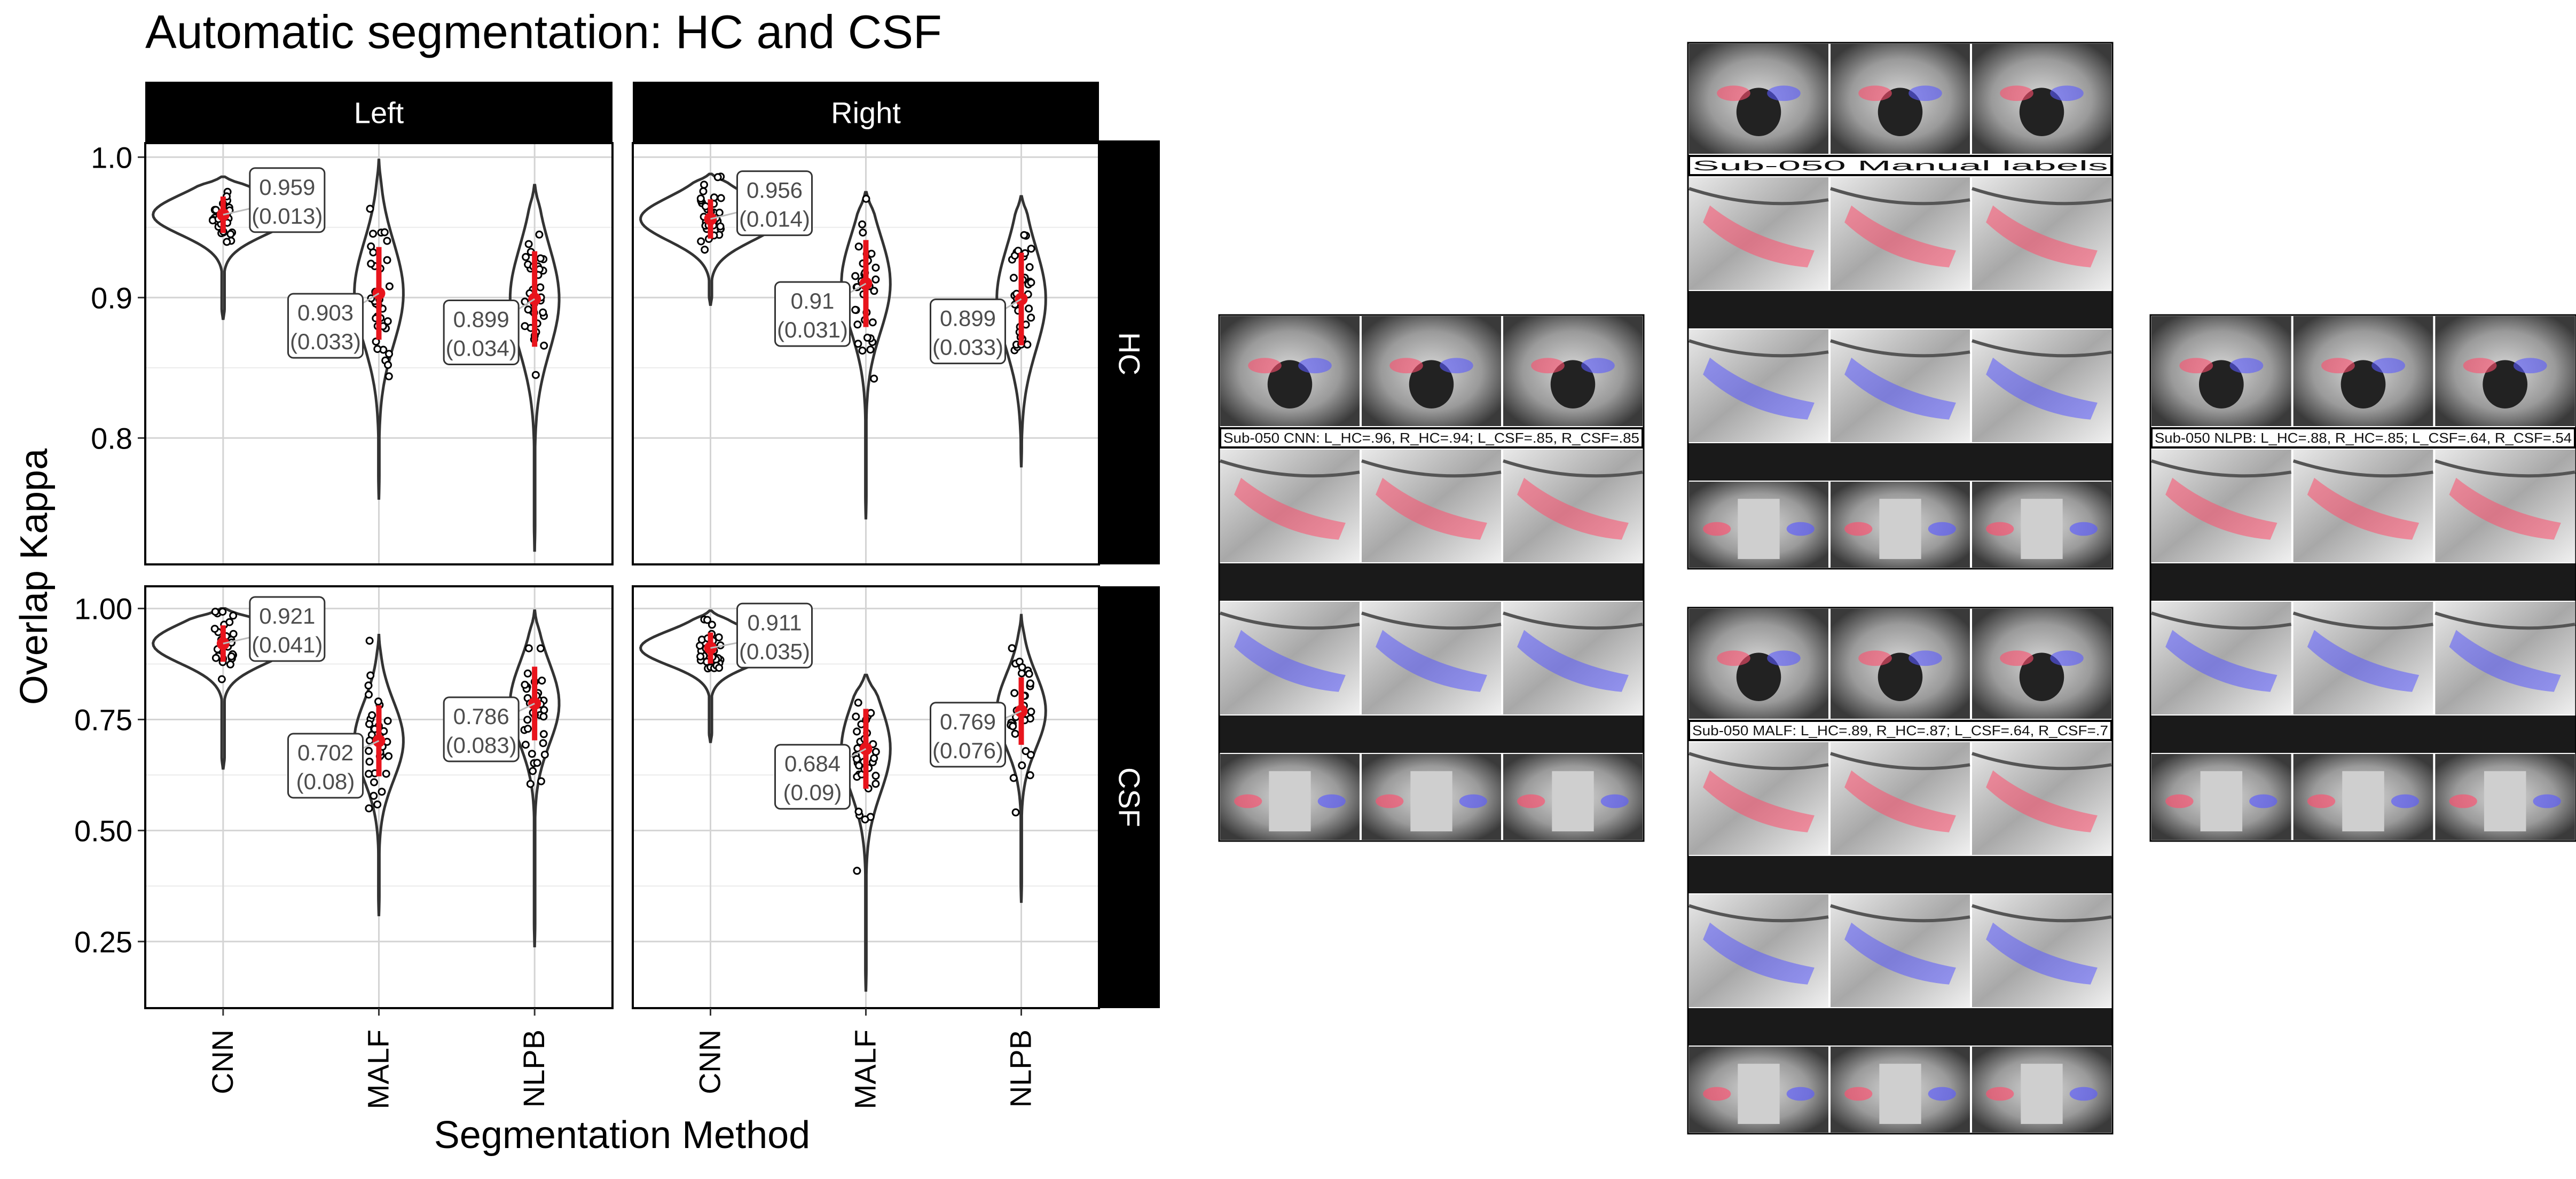  Describe the element at coordinates (774, 219) in the screenshot. I see `sd-label: (0.014)` at that location.